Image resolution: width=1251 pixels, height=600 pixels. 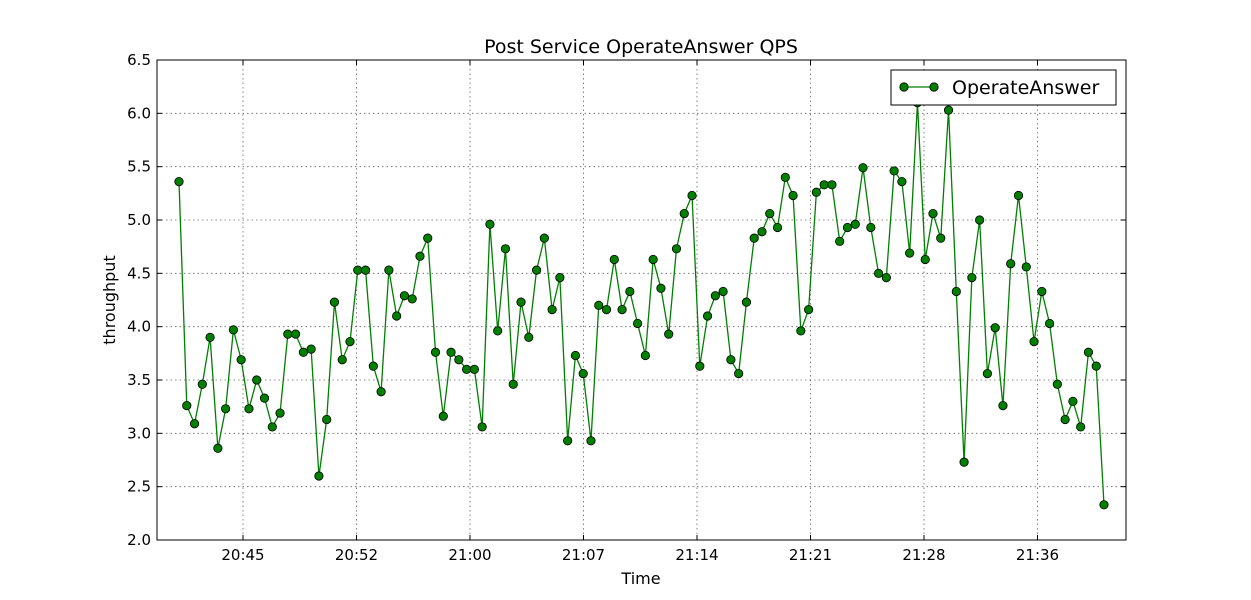 I want to click on x-tick-label: 21:07, so click(x=583, y=555).